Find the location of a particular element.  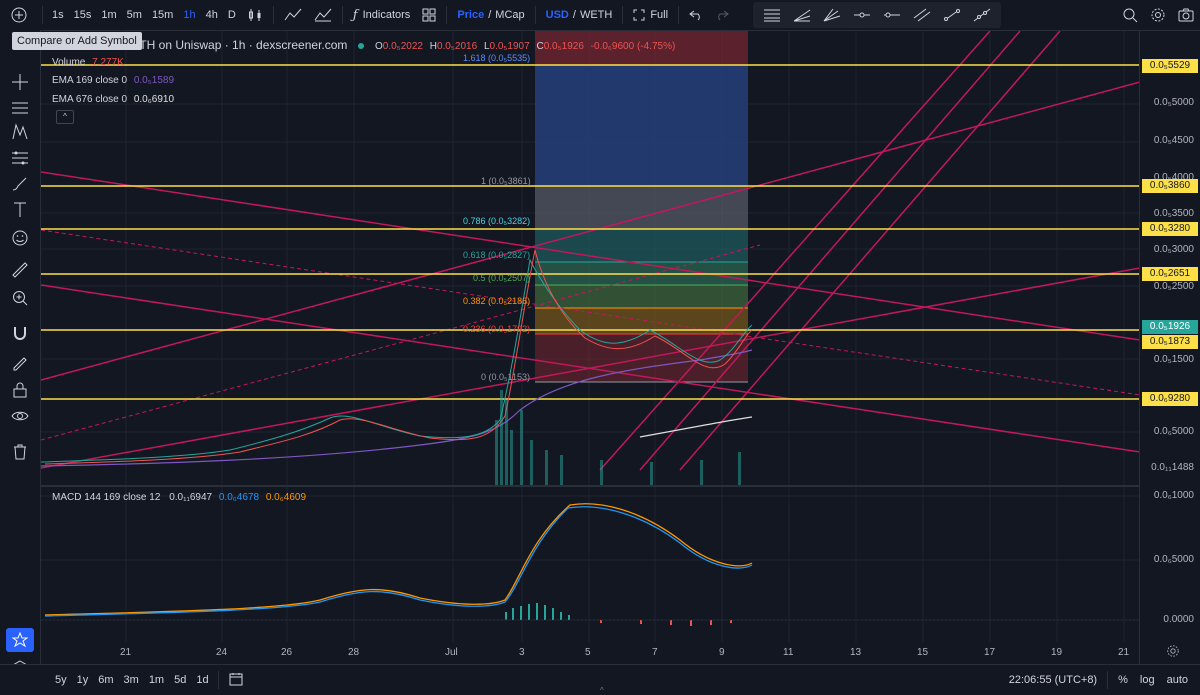

price-mcap-toggle: Price / MCap is located at coordinates (490, 15).